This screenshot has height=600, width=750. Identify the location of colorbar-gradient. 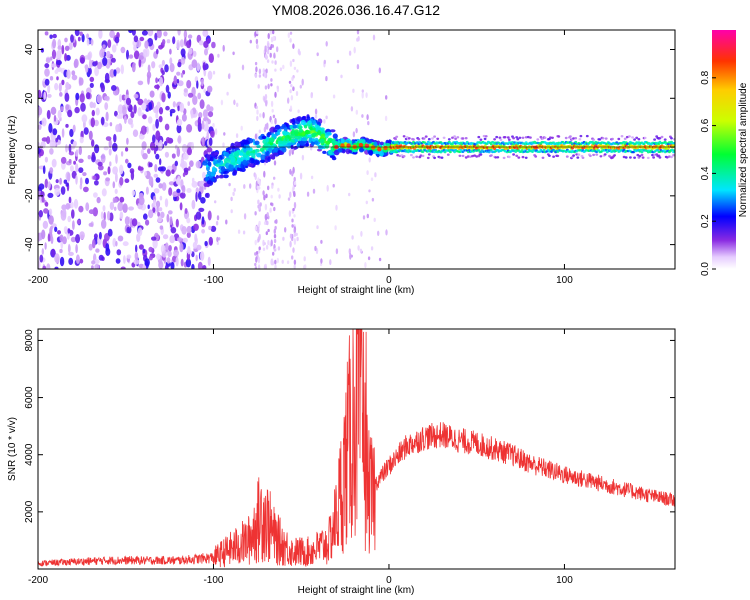
(724, 149).